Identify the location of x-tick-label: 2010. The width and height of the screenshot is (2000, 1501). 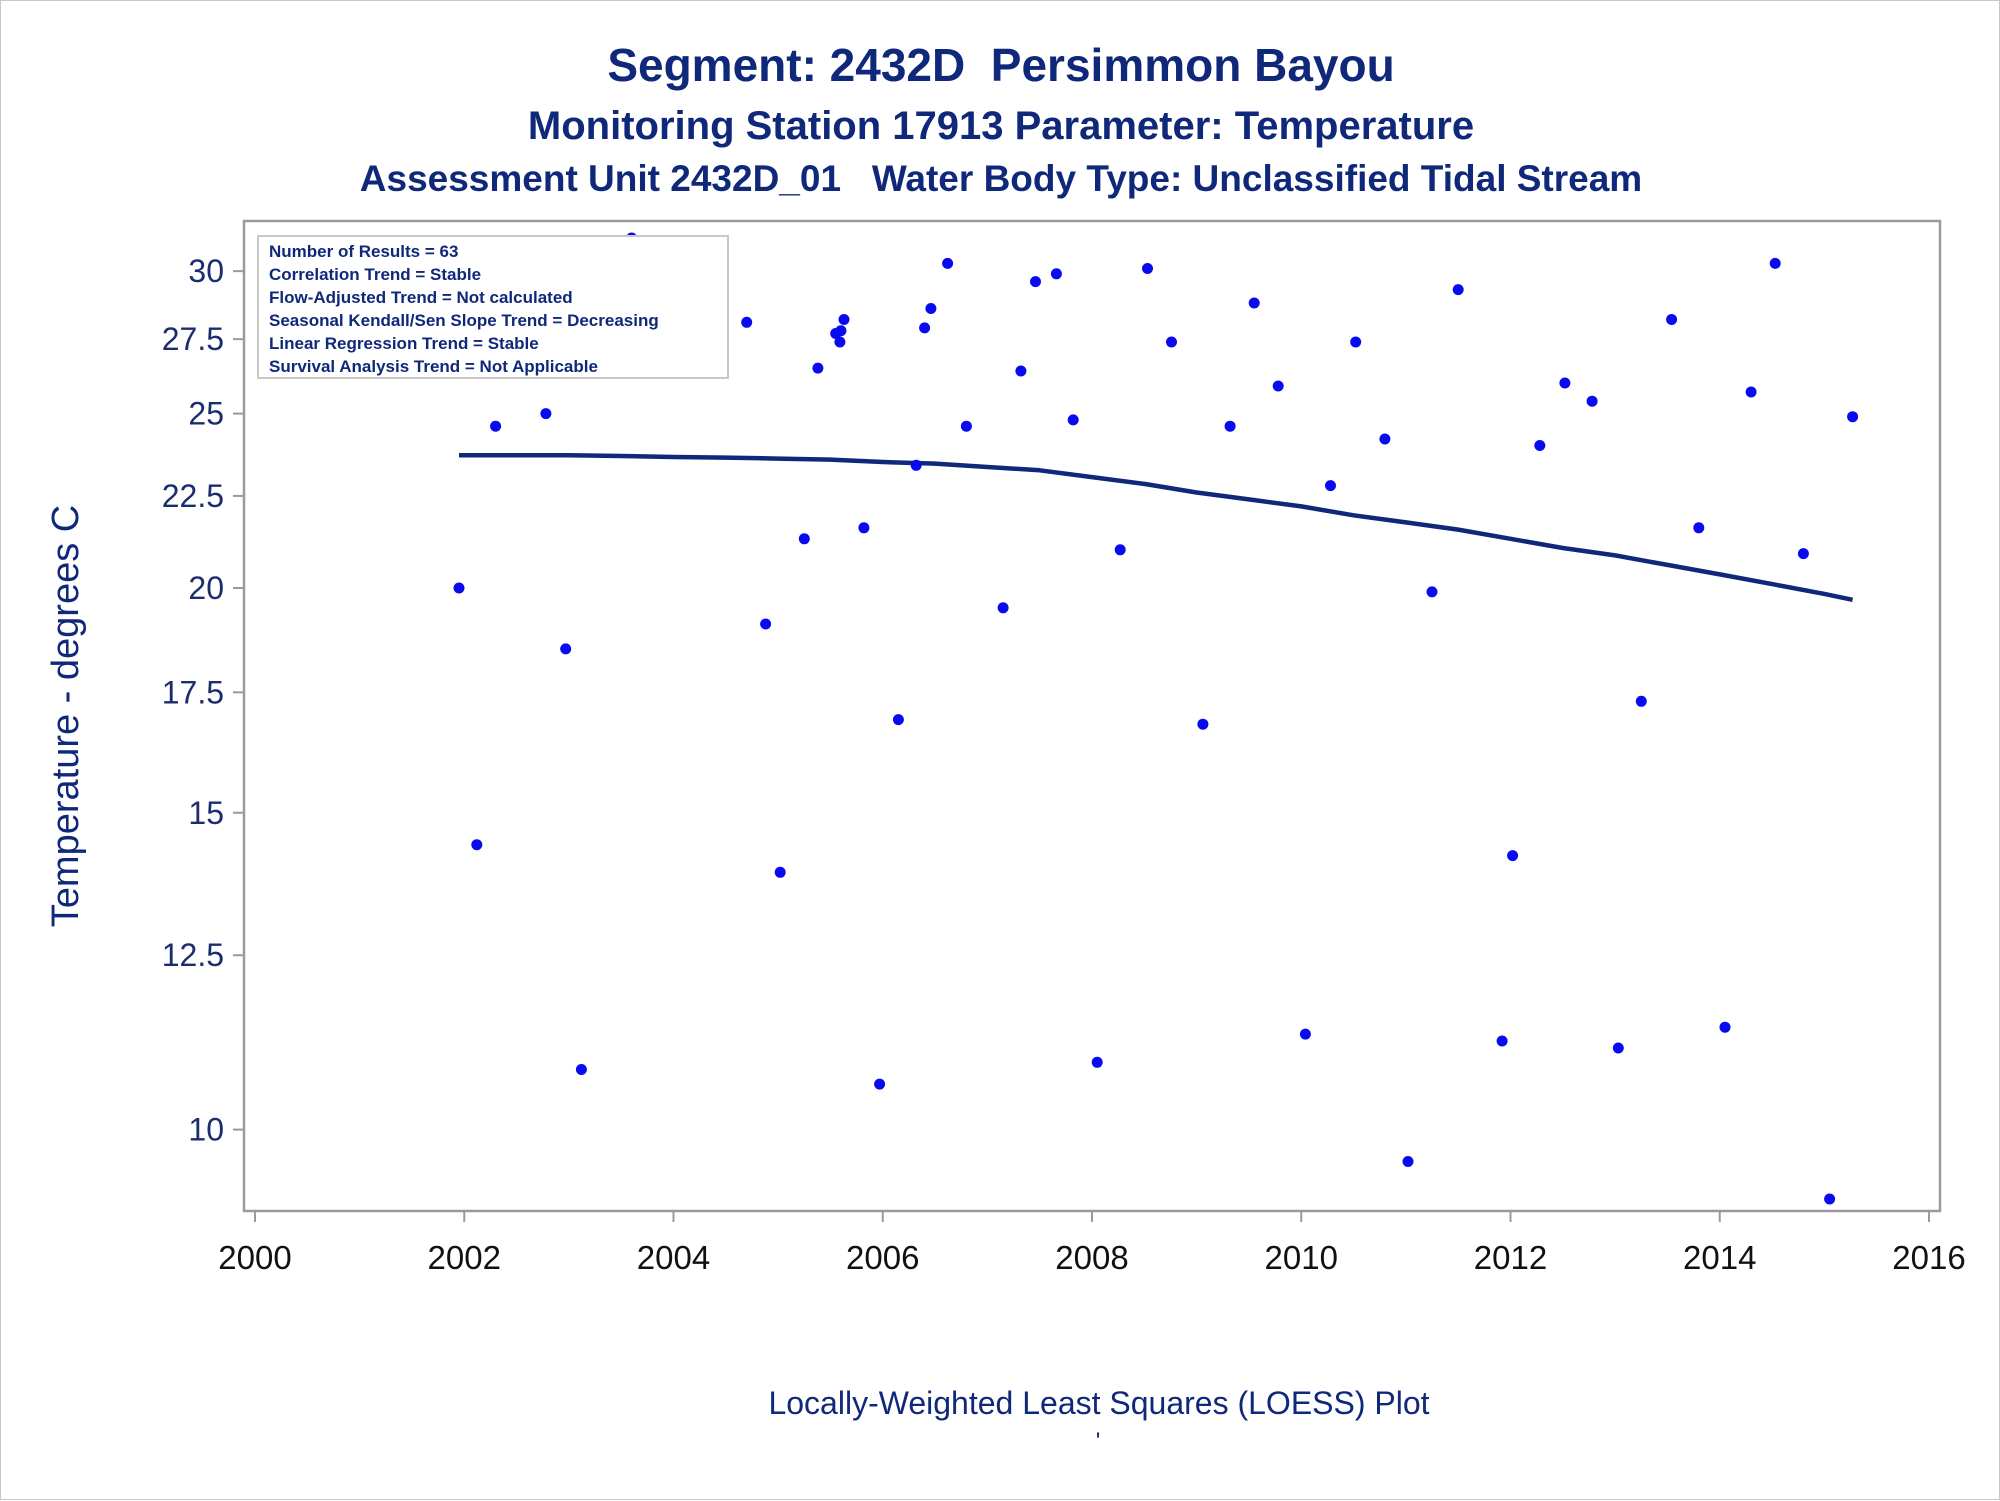
(1301, 1257).